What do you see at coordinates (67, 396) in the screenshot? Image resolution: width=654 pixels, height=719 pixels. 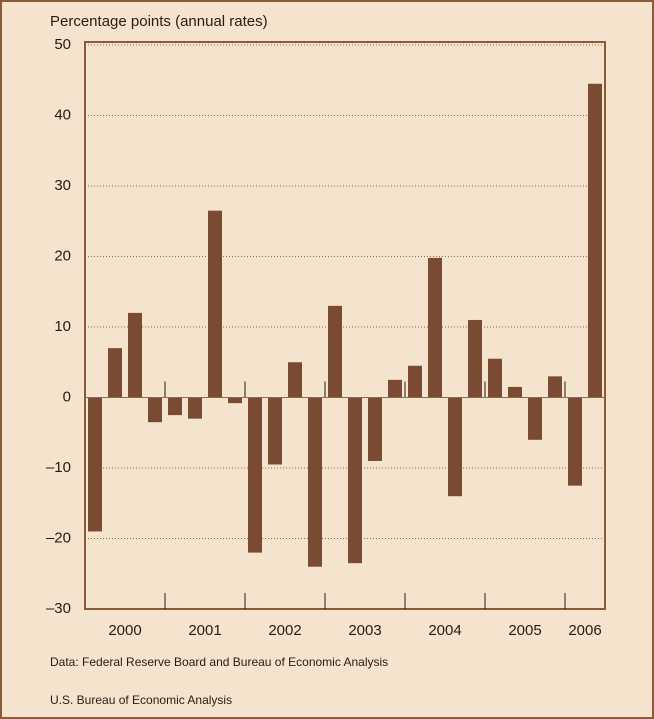 I see `y-tick-label: 0` at bounding box center [67, 396].